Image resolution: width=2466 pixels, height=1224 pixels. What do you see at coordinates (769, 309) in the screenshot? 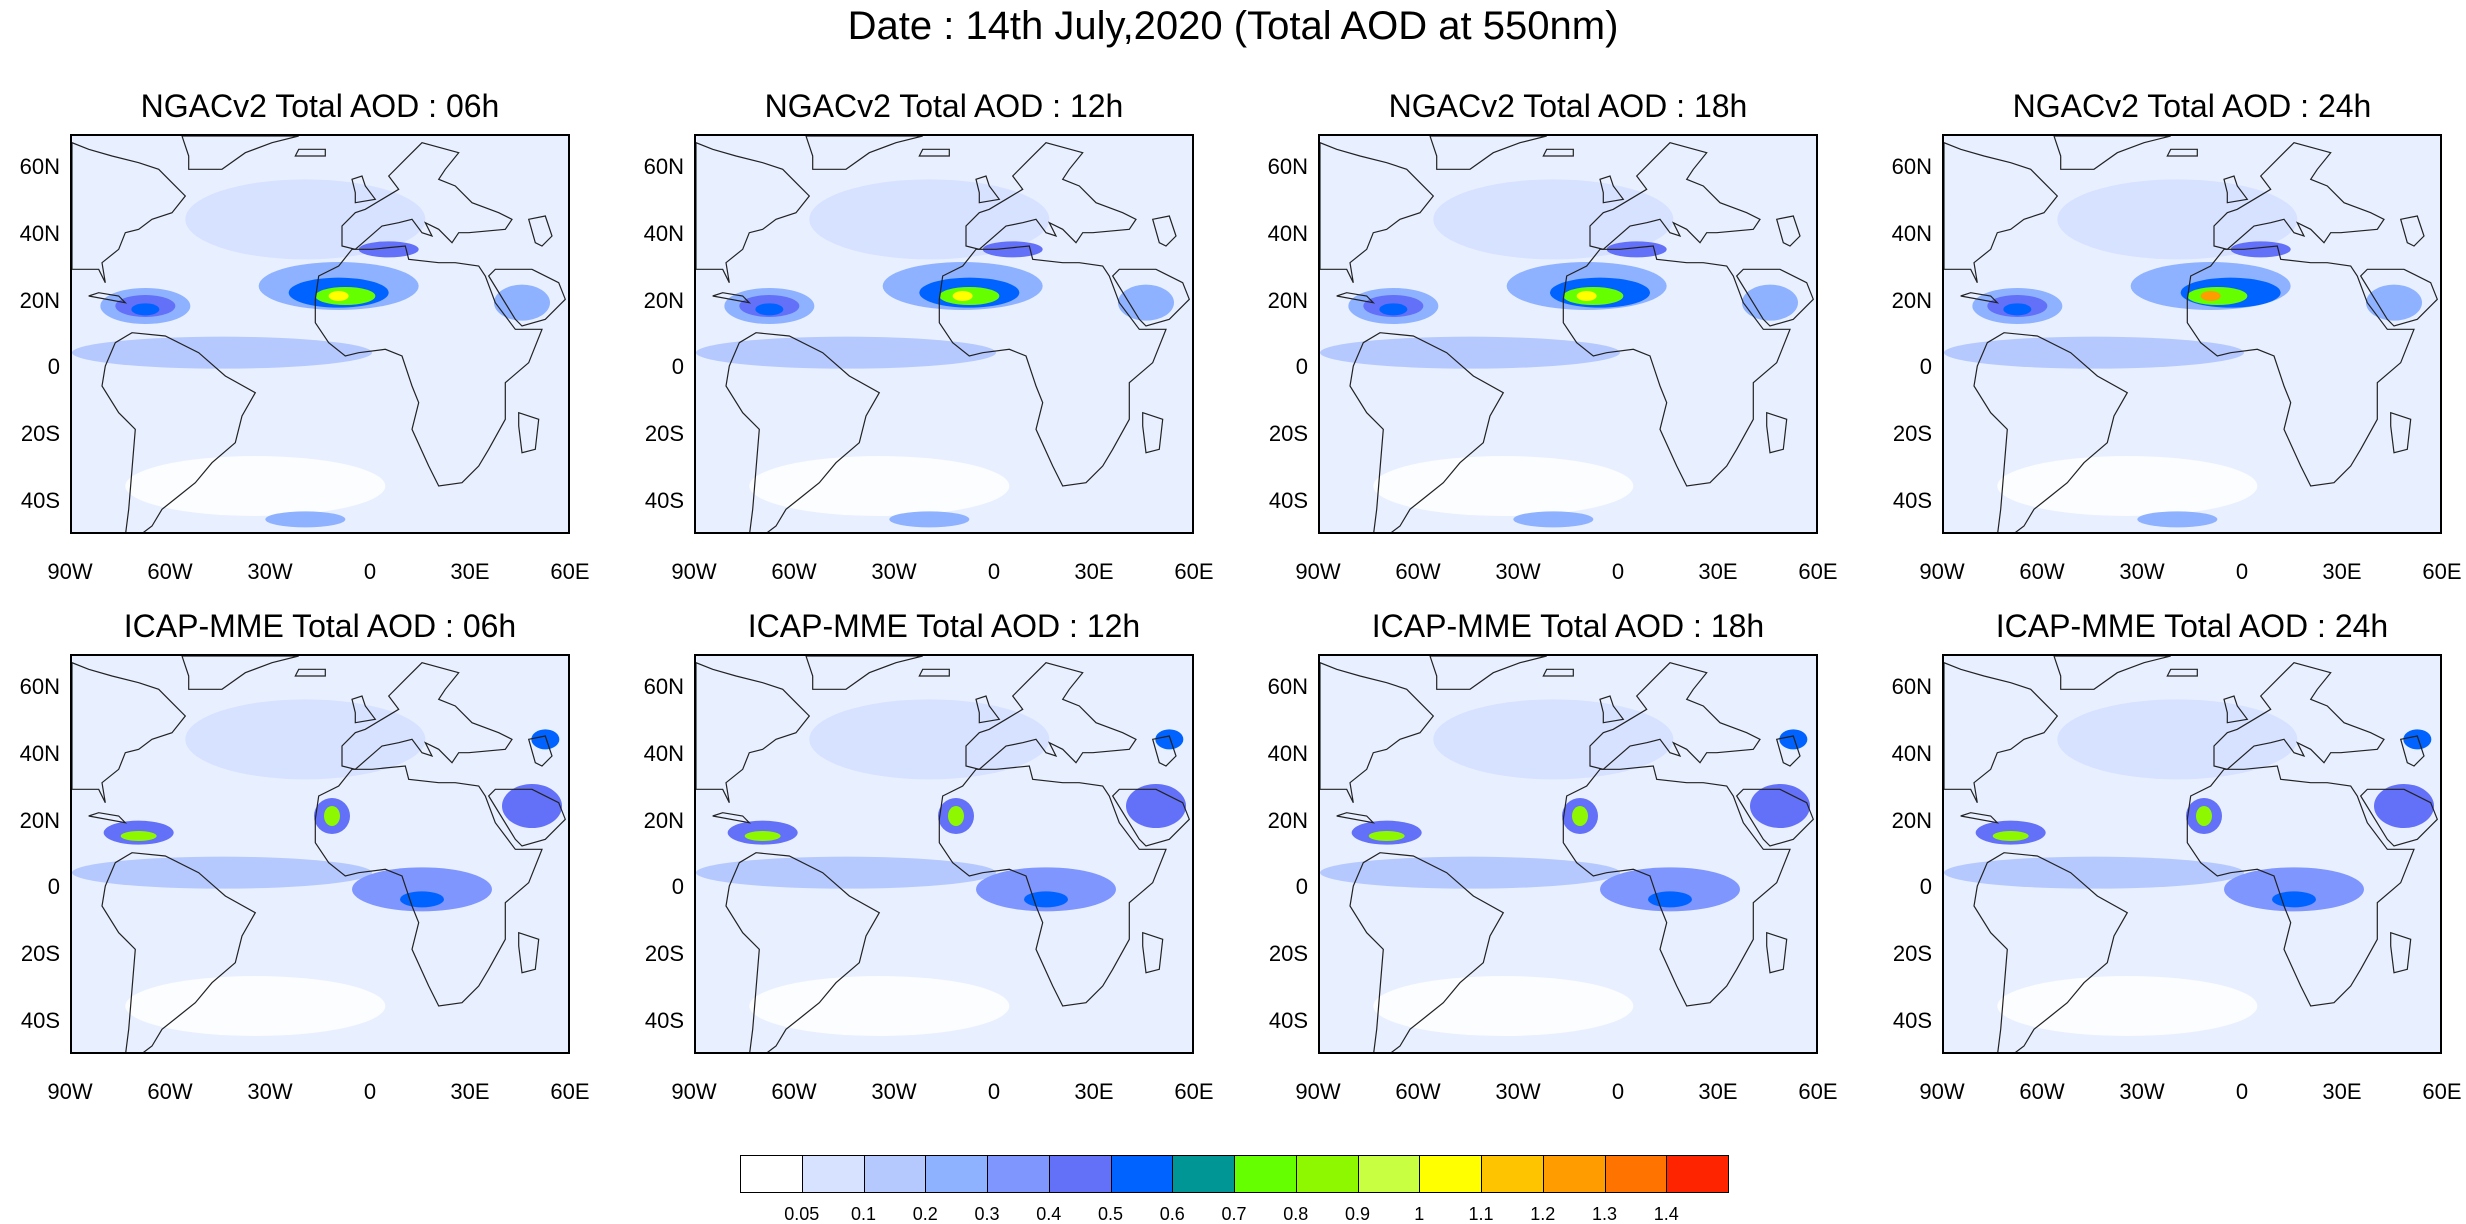
I see `aod-caribbean-peak` at bounding box center [769, 309].